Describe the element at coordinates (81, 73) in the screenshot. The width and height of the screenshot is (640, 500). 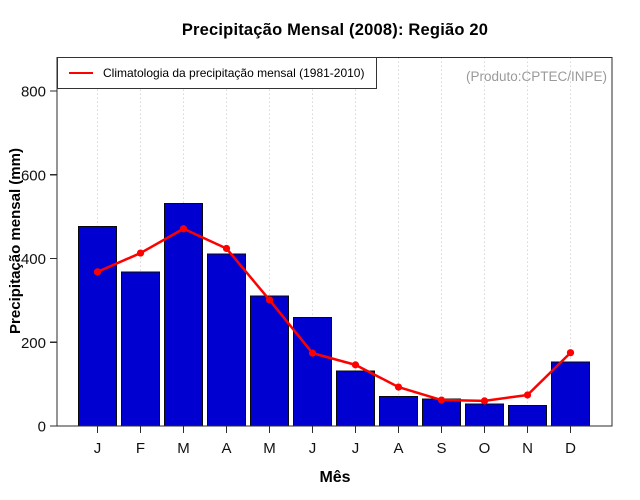
I see `legend-line-sample` at that location.